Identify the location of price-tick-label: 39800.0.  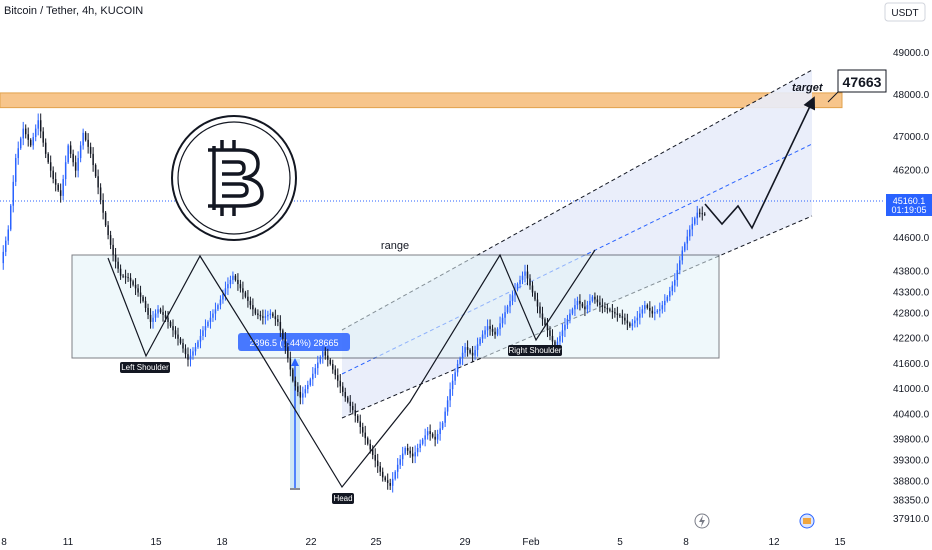
(911, 440).